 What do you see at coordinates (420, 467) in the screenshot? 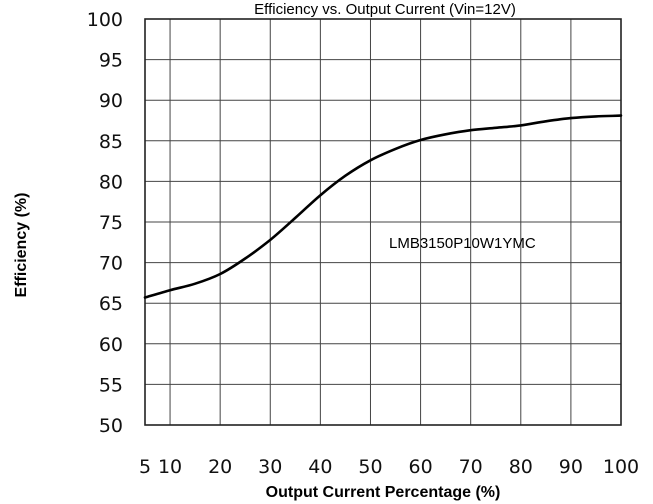
I see `x-tick-label: 60` at bounding box center [420, 467].